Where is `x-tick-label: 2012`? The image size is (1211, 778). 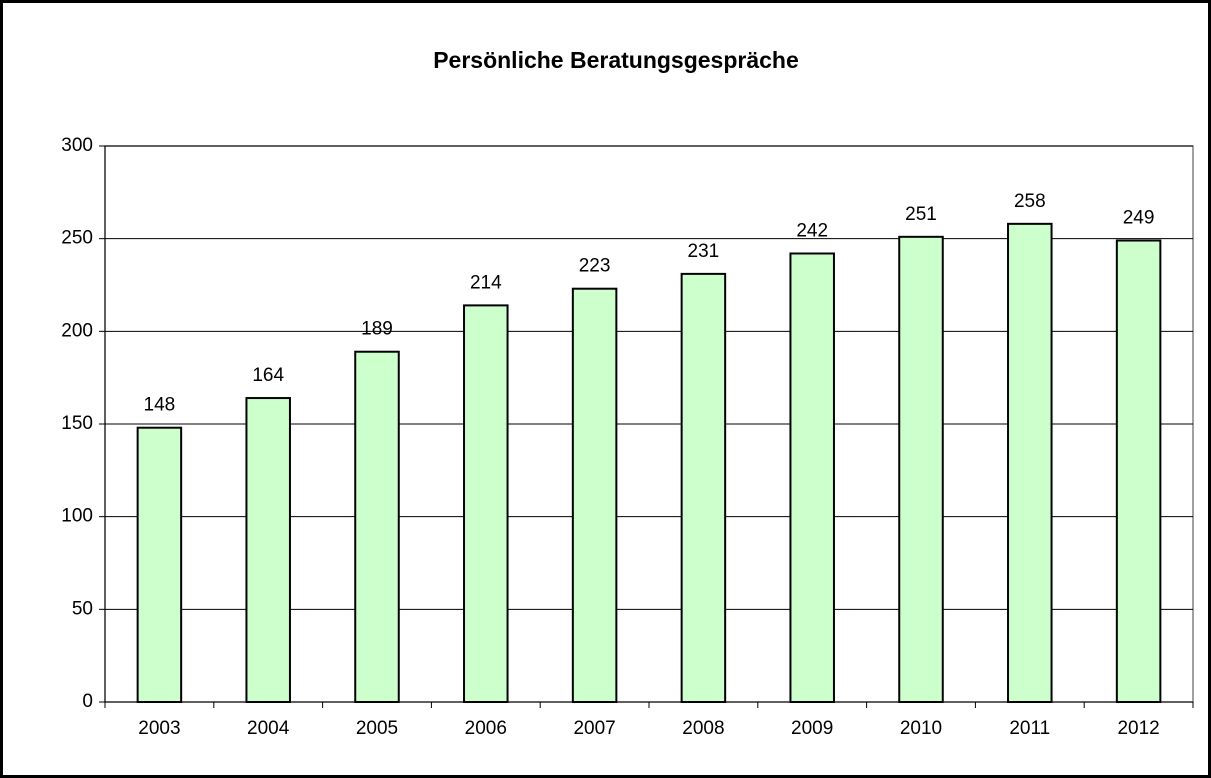 x-tick-label: 2012 is located at coordinates (1138, 728).